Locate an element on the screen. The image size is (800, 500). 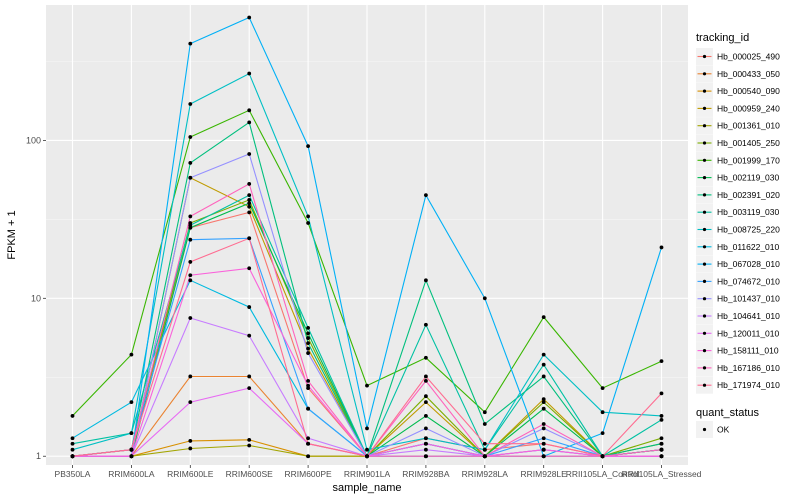
x-tick-label: RRII105LA_Stressed is located at coordinates (662, 474).